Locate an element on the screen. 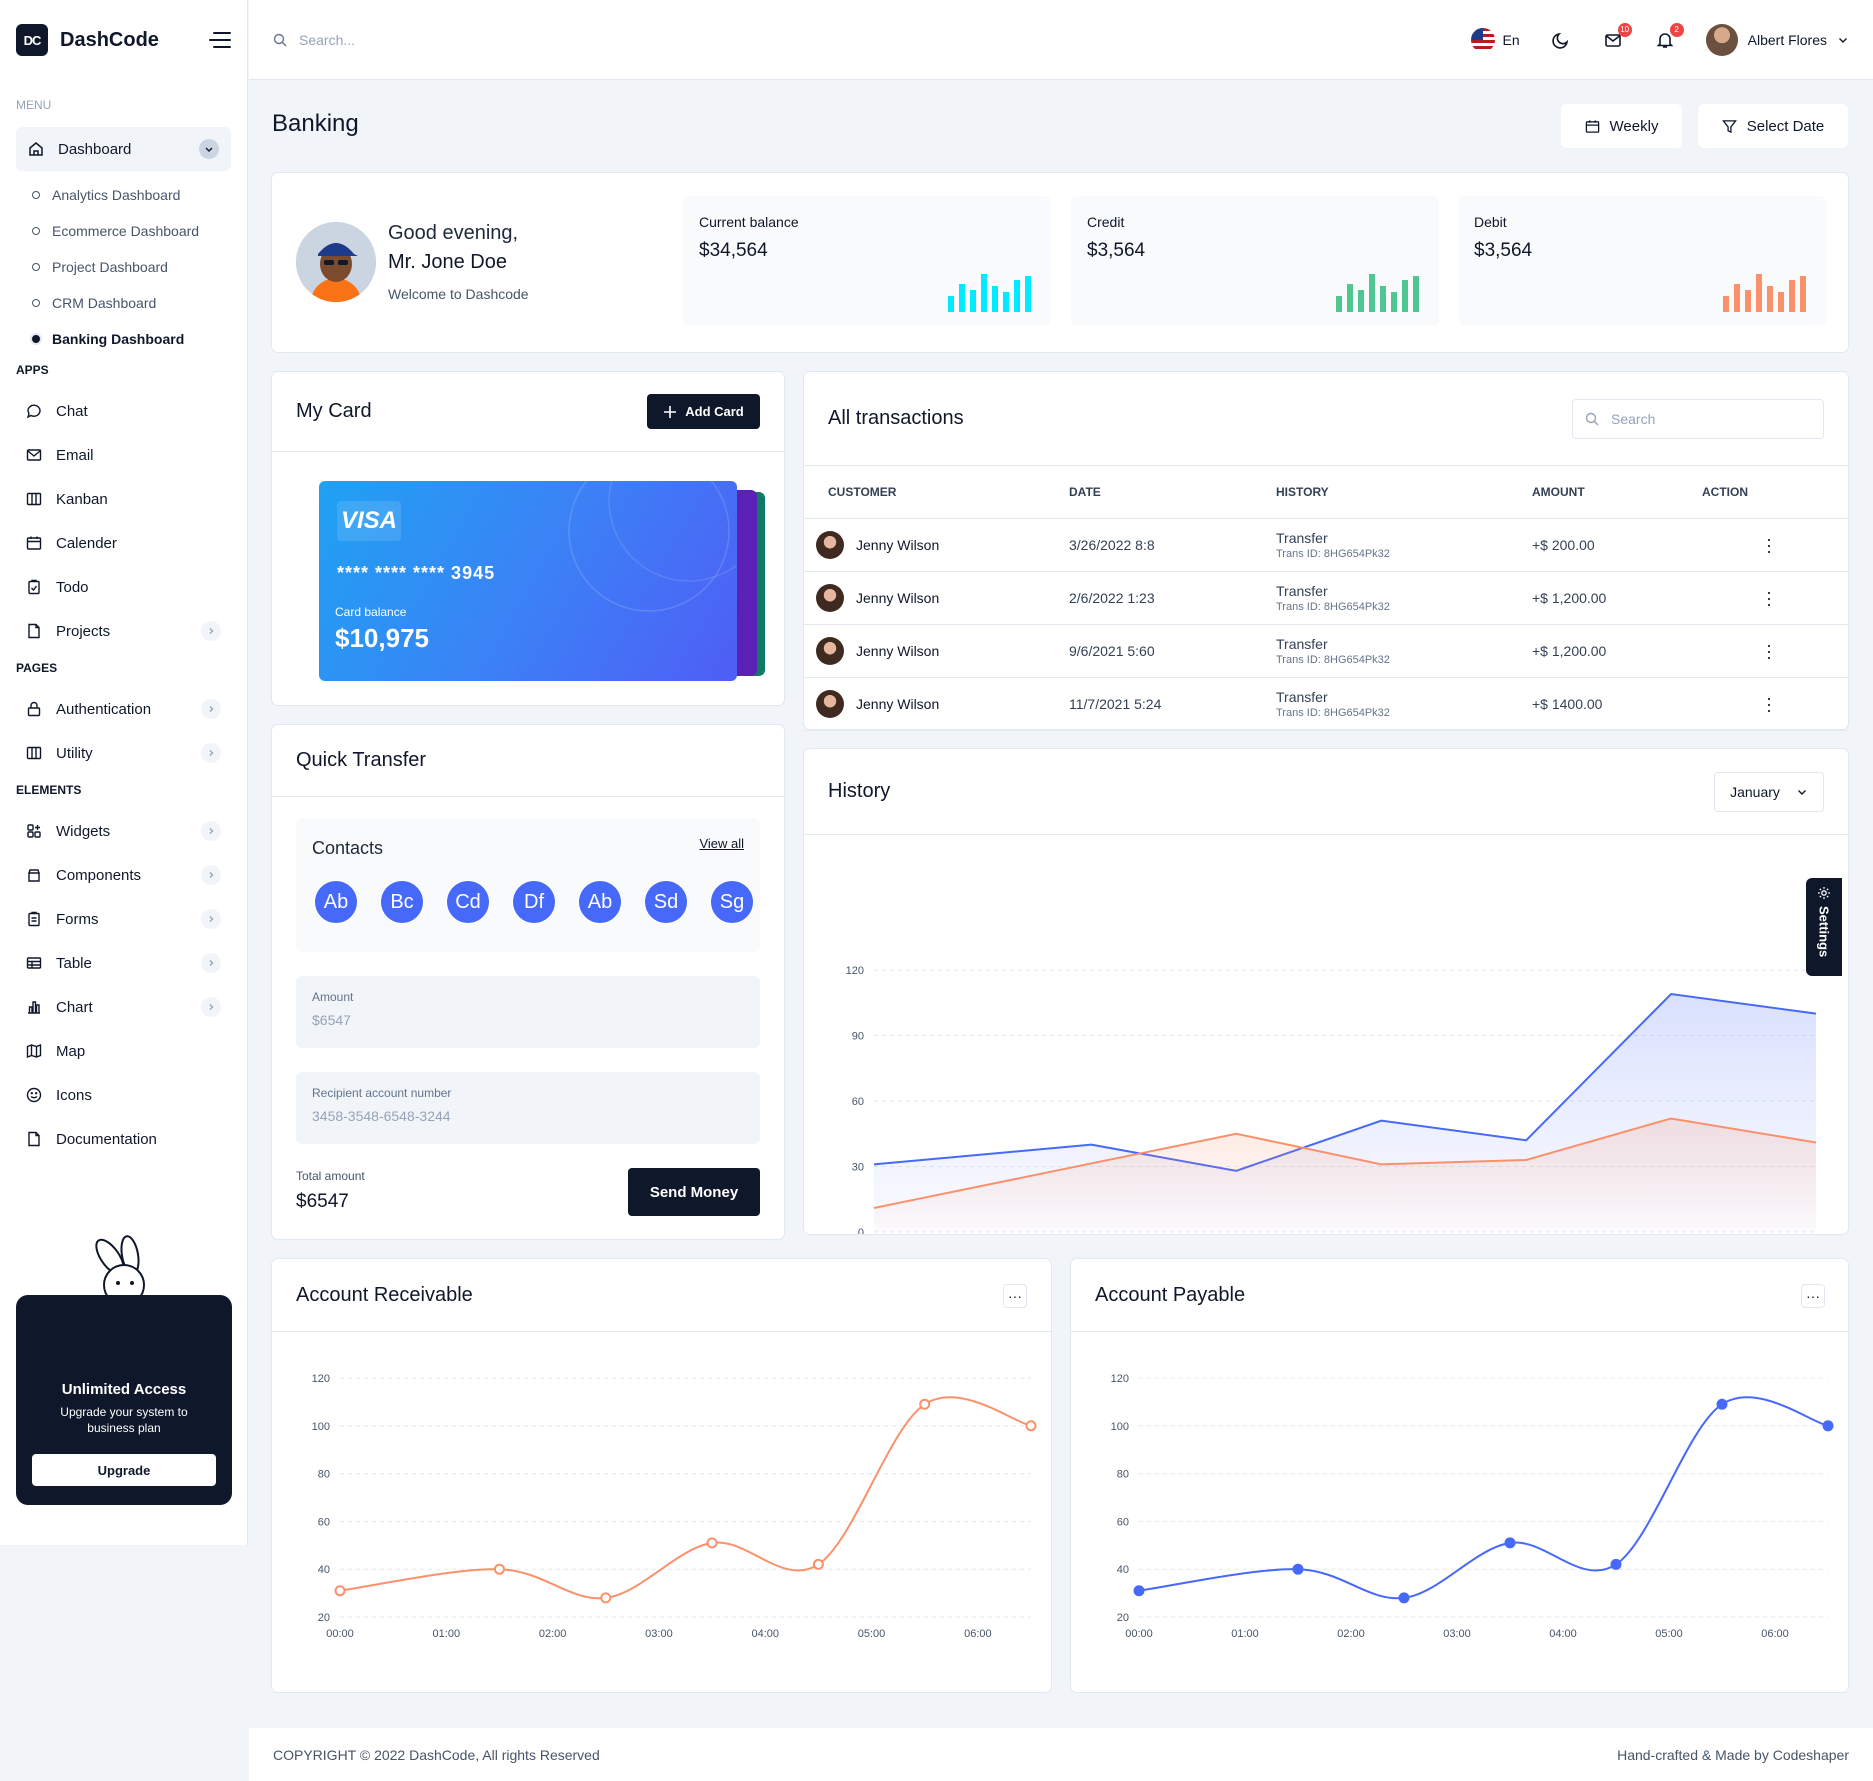  contact-avatar: Sg is located at coordinates (732, 902).